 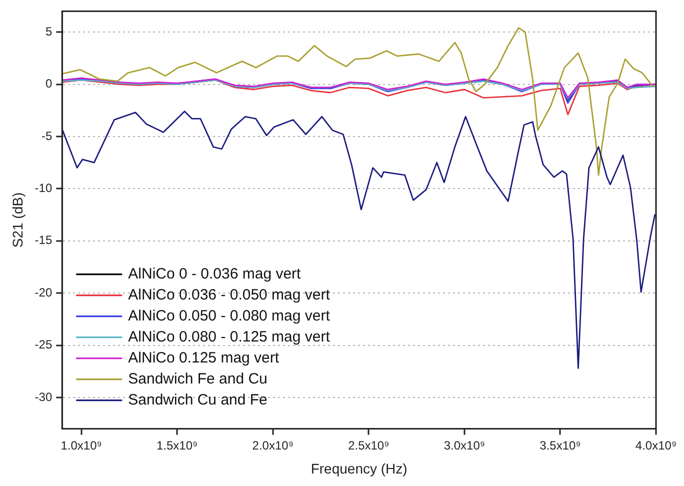 What do you see at coordinates (229, 295) in the screenshot?
I see `legend-label: AlNiCo 0.036 - 0.050 mag vert` at bounding box center [229, 295].